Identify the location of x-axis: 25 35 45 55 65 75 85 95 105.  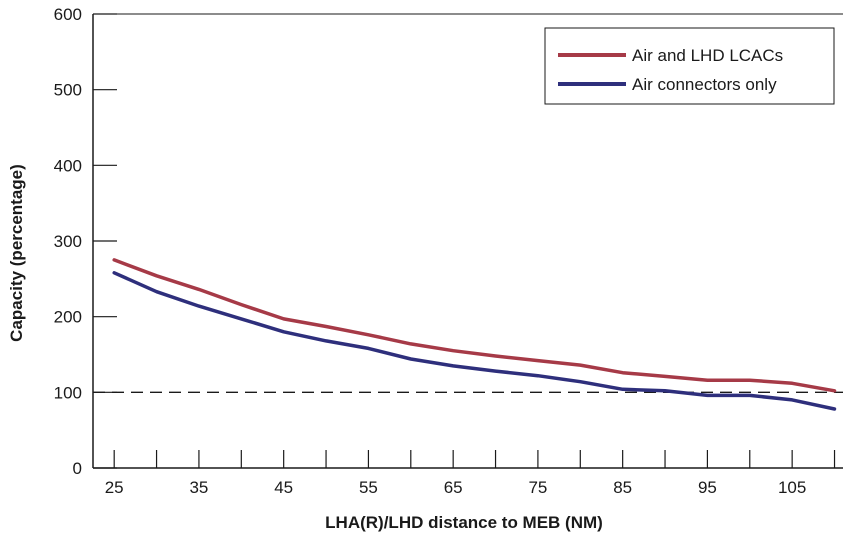
(468, 473).